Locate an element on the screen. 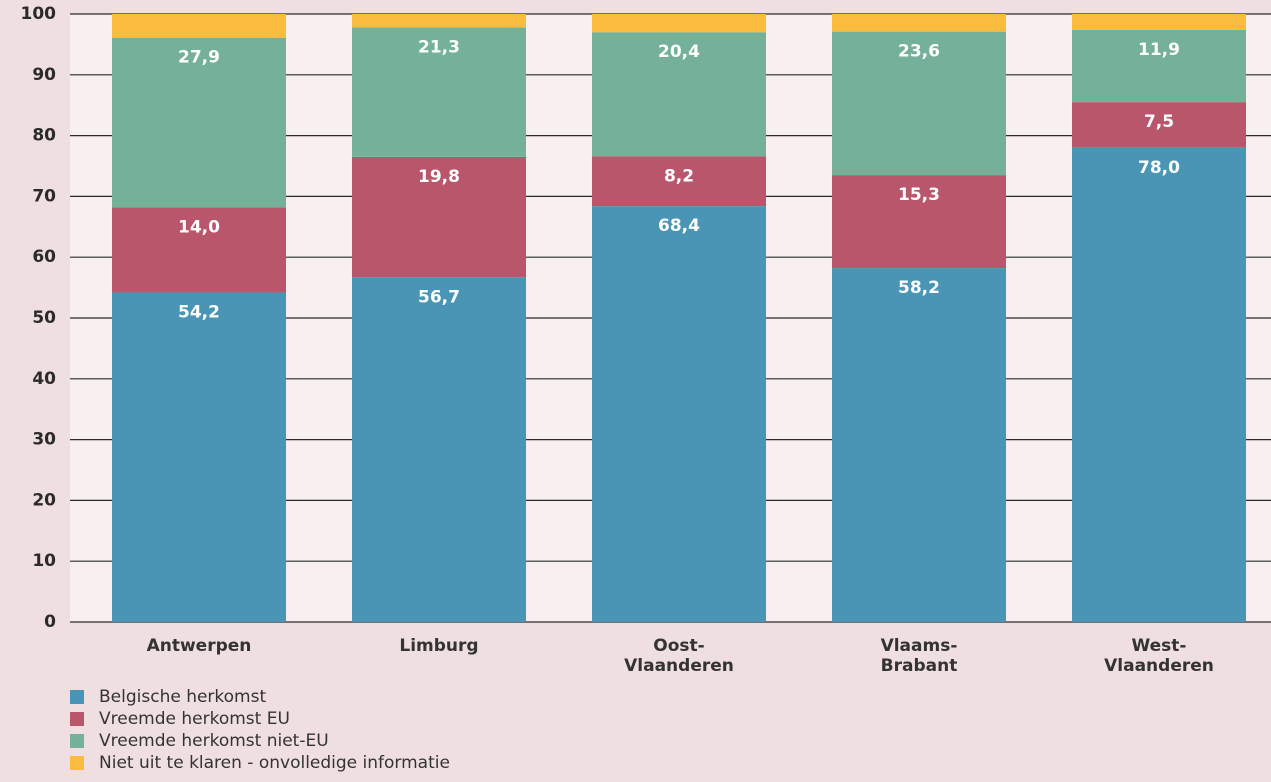 The width and height of the screenshot is (1271, 782). y-tick-label: 20 is located at coordinates (44, 500).